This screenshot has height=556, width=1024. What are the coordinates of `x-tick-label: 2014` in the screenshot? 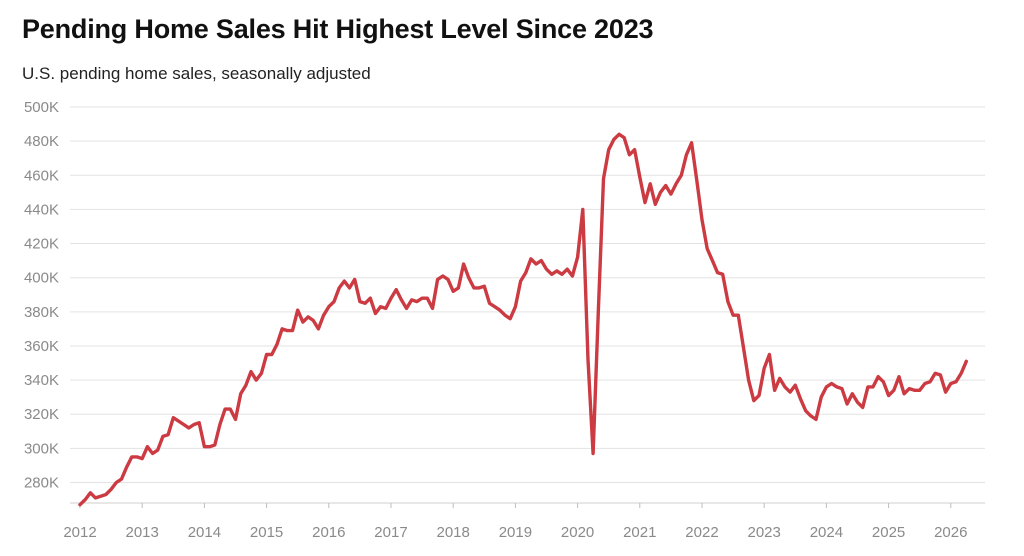 It's located at (204, 532).